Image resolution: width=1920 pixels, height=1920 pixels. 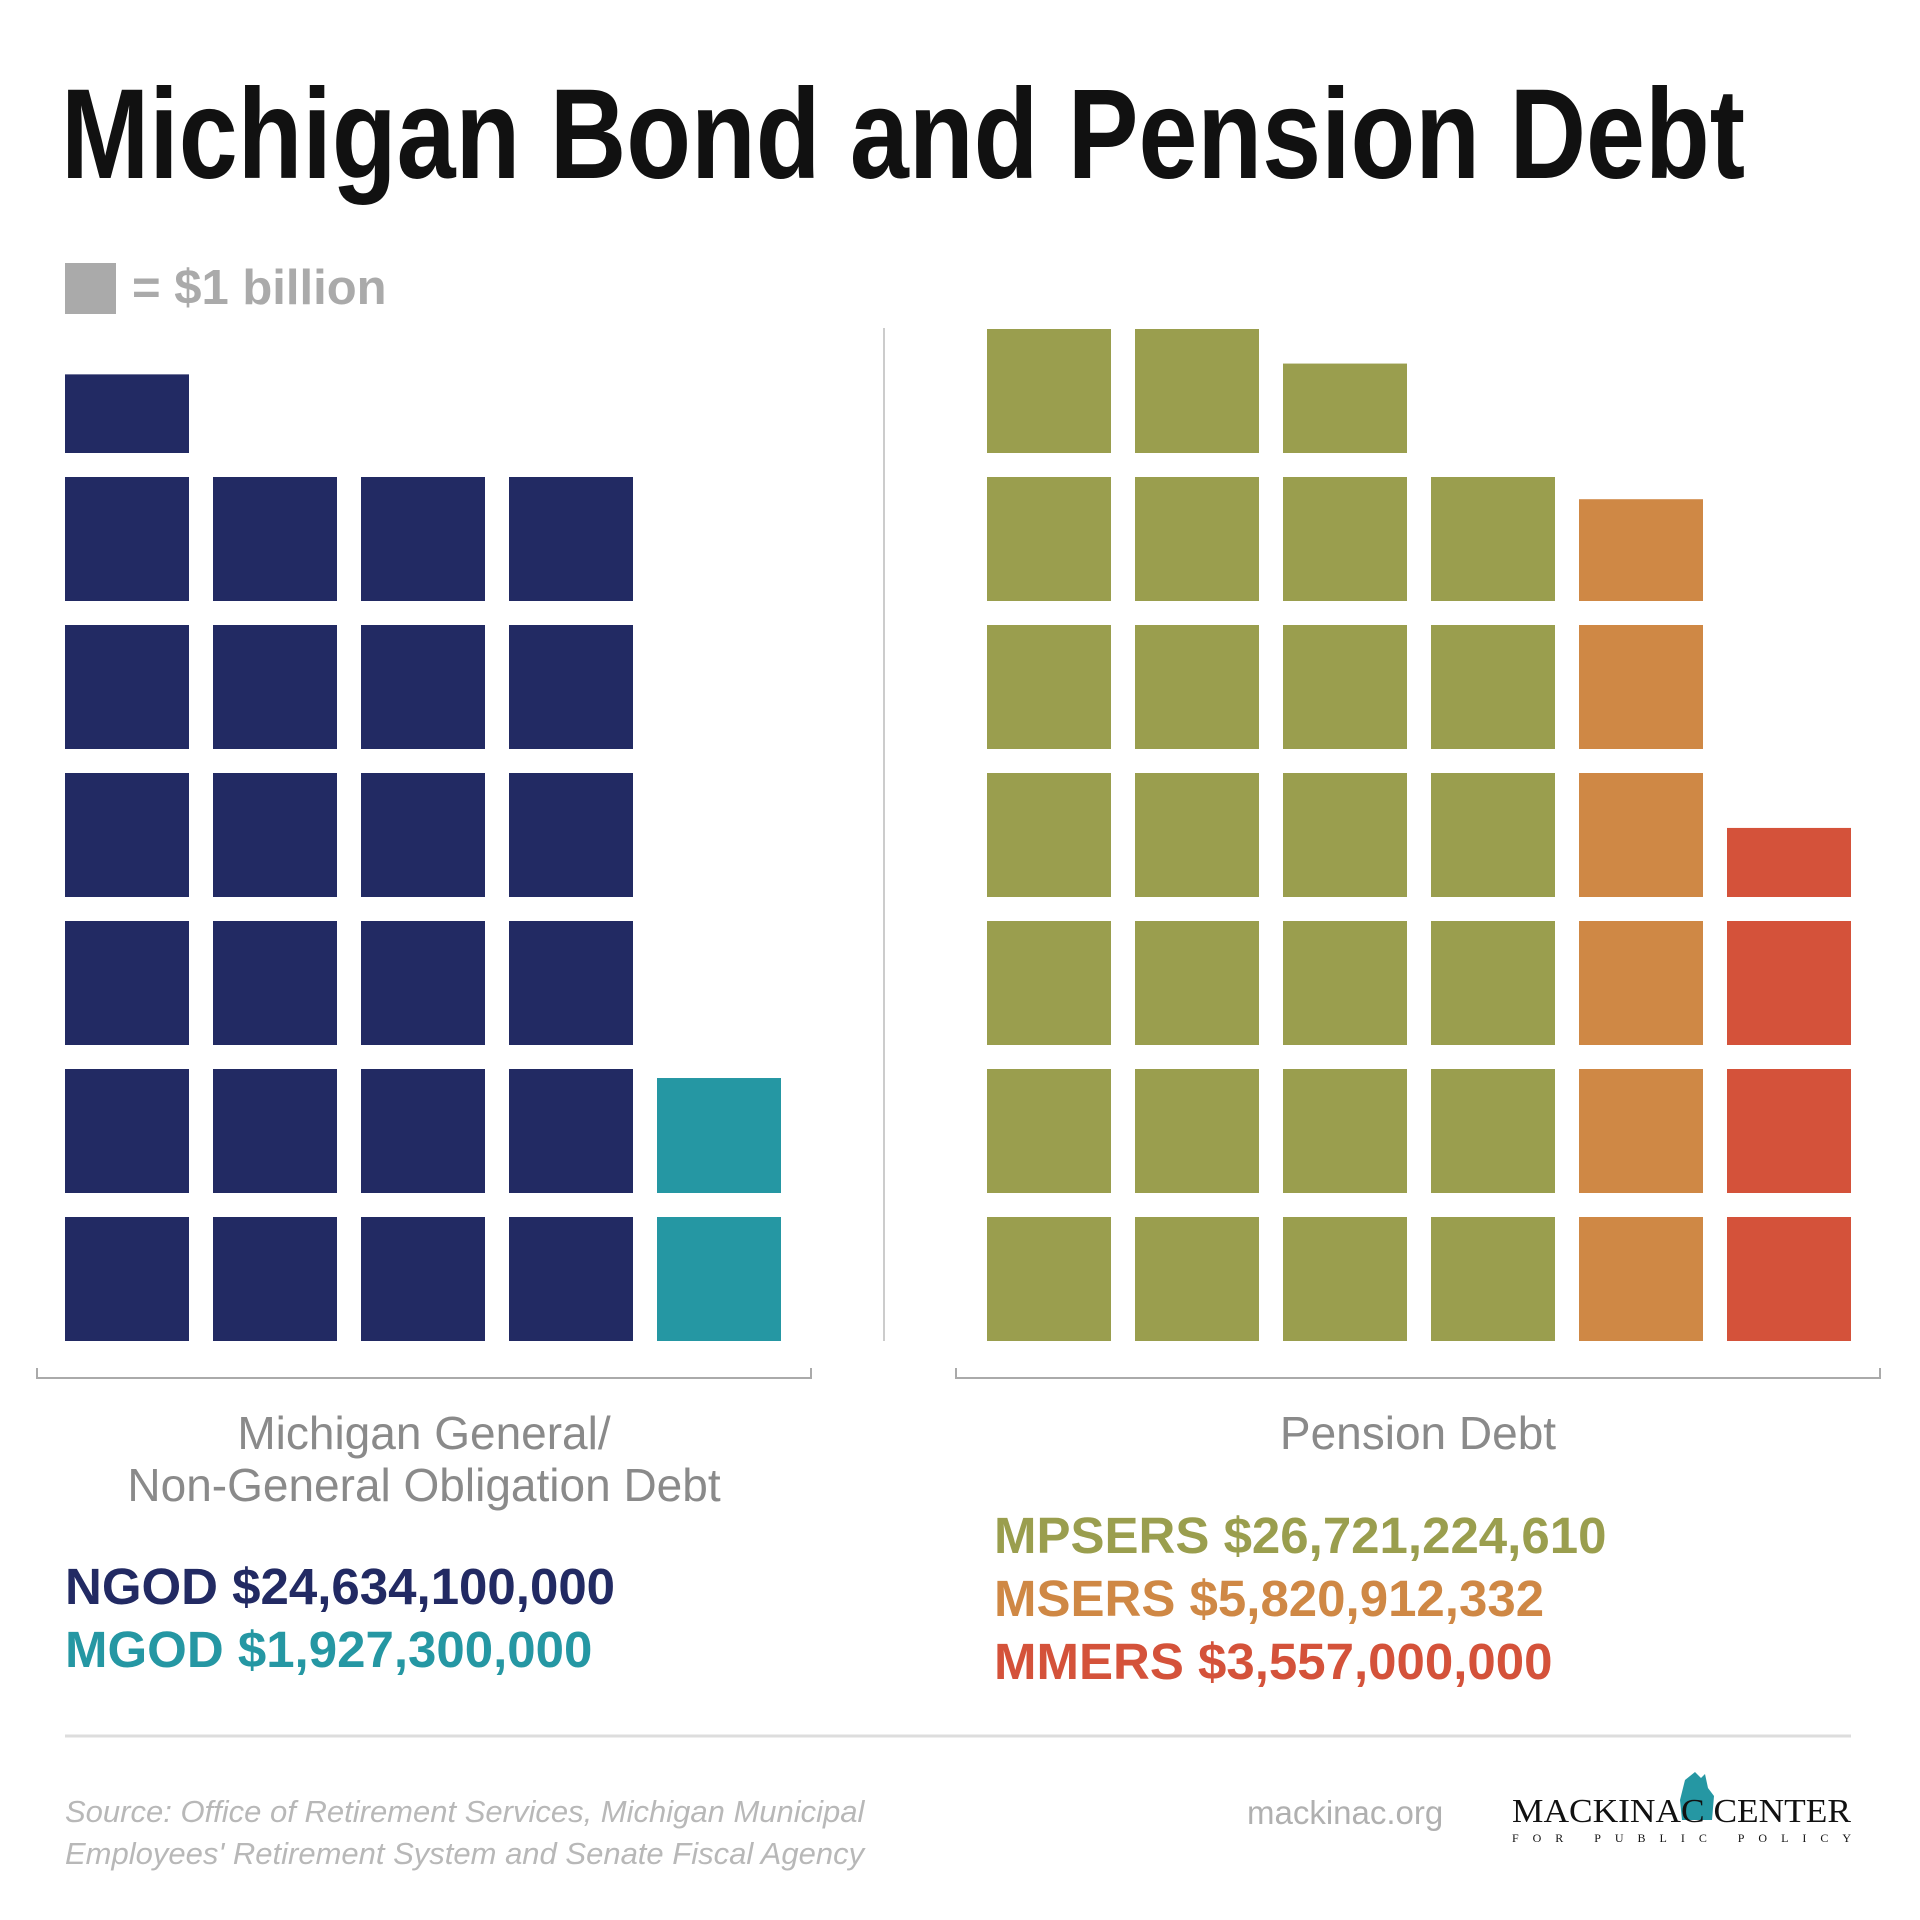 I want to click on unit-label: = $1 billion, so click(x=259, y=288).